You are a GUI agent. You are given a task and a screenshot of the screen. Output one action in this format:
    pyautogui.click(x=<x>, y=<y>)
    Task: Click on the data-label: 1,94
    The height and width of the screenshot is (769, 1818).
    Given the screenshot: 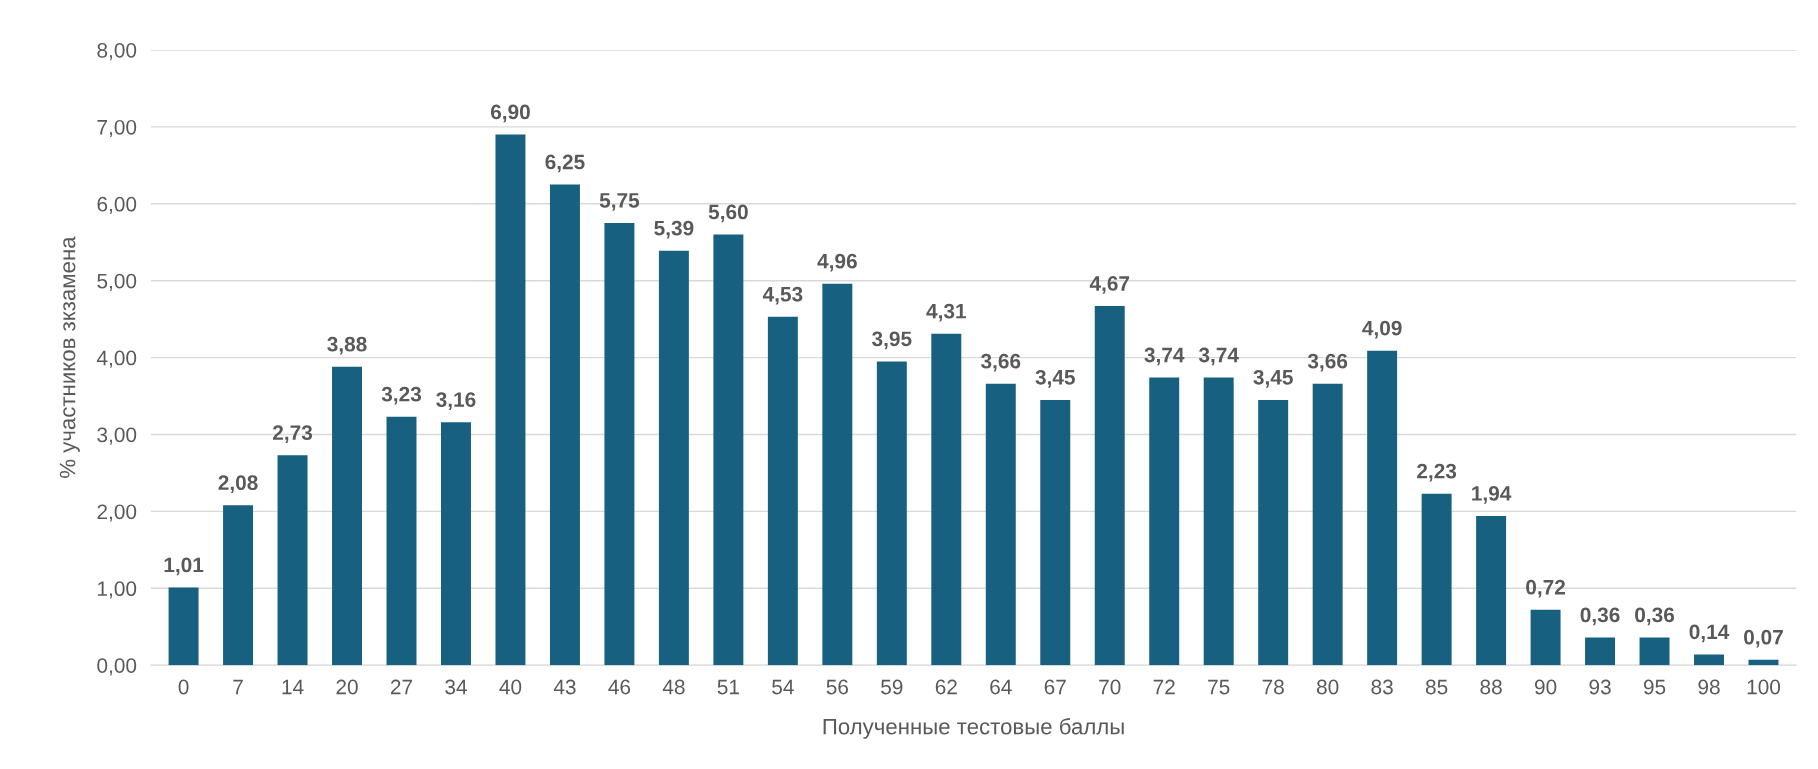 What is the action you would take?
    pyautogui.click(x=1492, y=495)
    